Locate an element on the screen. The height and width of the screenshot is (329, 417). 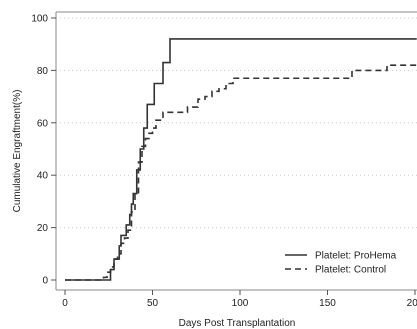
legend-label-2: Platelet: Control is located at coordinates (350, 270).